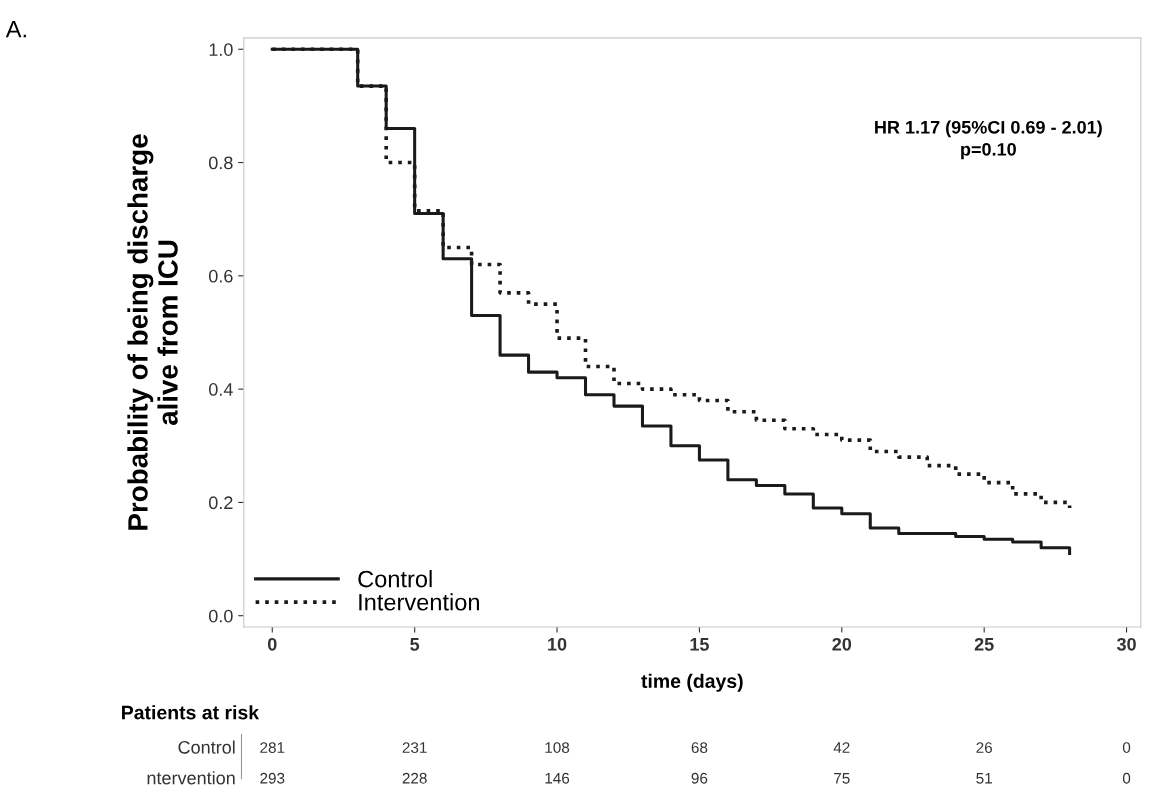 The width and height of the screenshot is (1150, 807). I want to click on legend-label: Control, so click(395, 579).